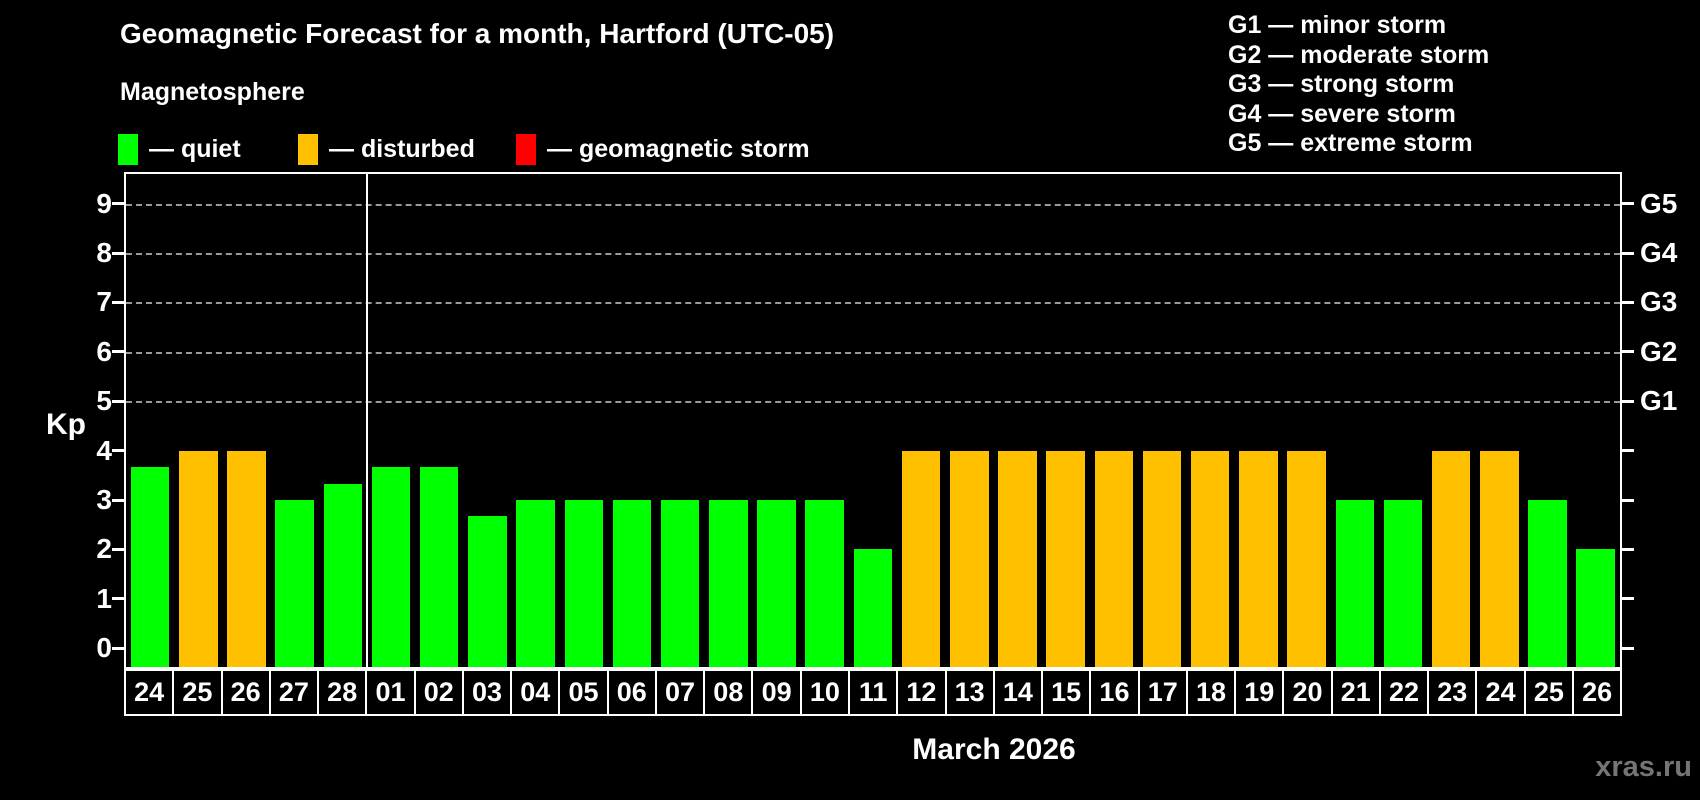 This screenshot has width=1700, height=800. I want to click on storm-scale-line-g4: G4 — severe storm, so click(1342, 113).